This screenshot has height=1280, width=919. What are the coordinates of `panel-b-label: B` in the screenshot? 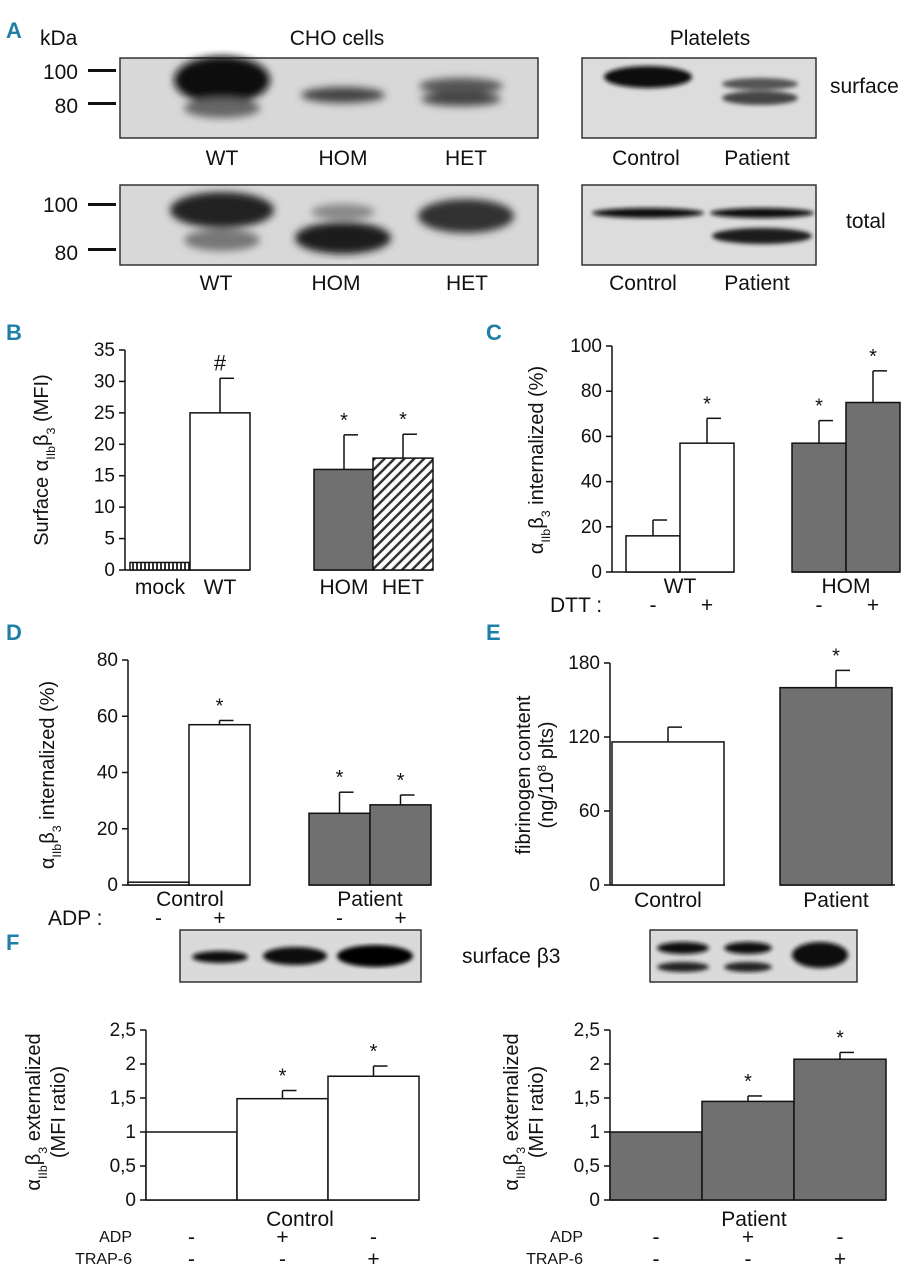 It's located at (14, 332).